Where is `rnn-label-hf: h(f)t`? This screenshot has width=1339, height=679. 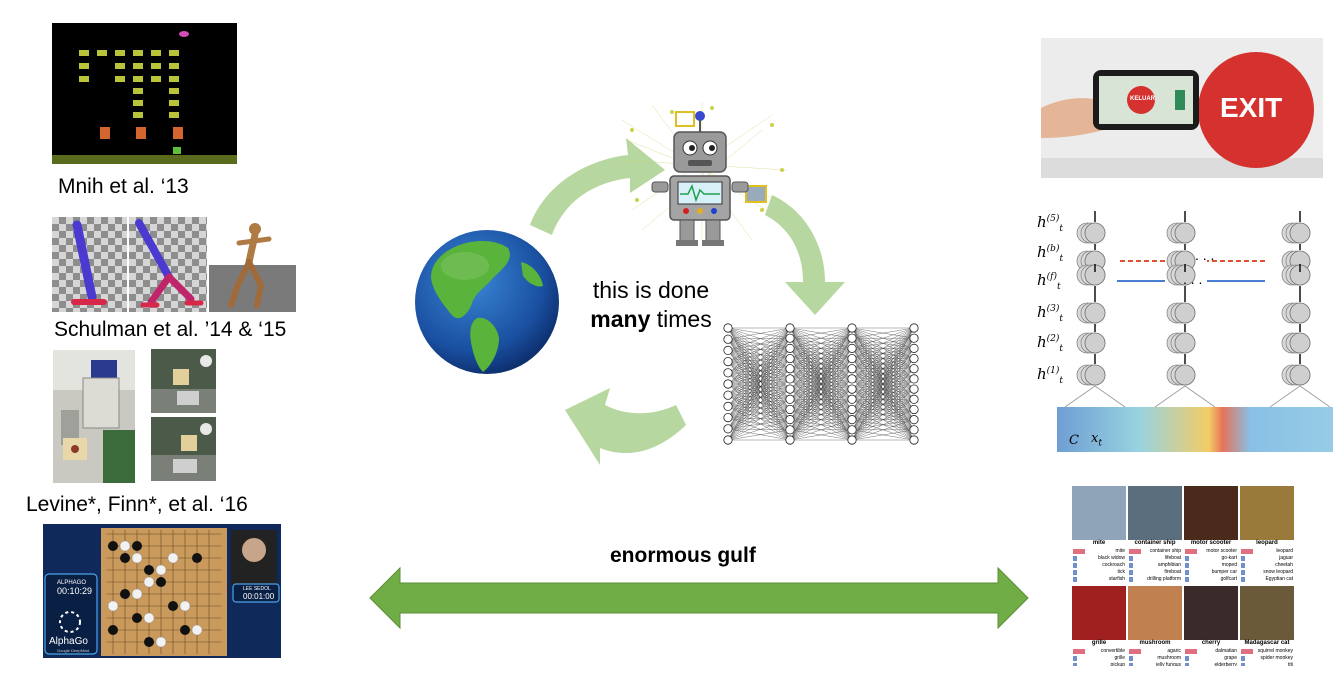 rnn-label-hf: h(f)t is located at coordinates (1049, 281).